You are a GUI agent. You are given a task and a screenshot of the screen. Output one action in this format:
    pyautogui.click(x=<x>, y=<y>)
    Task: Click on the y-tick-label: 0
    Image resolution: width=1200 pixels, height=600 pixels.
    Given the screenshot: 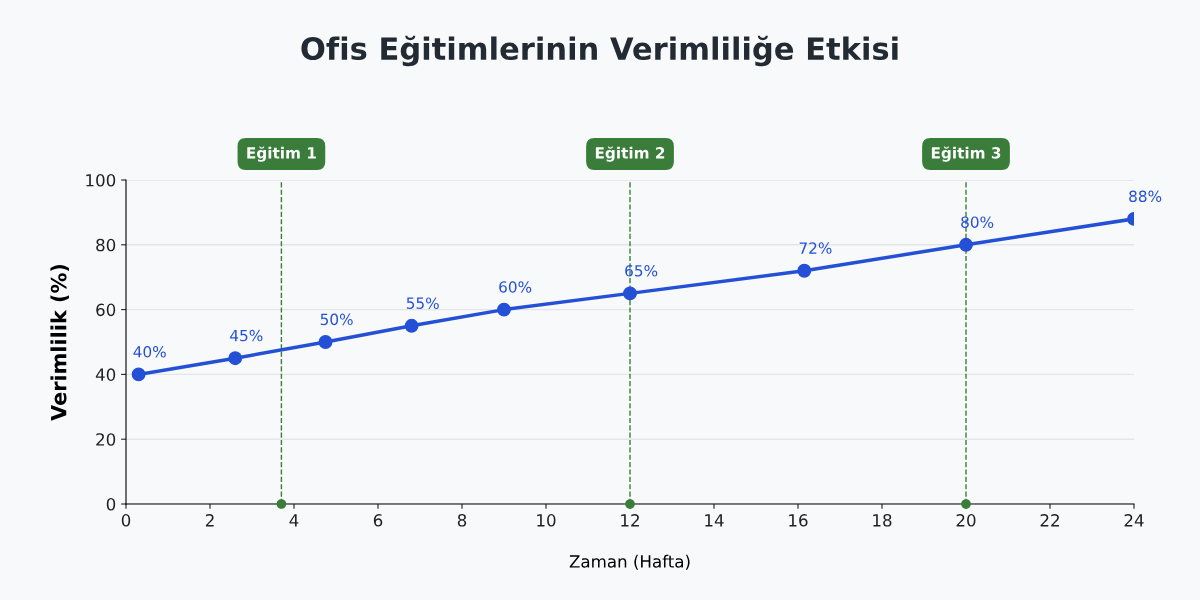 What is the action you would take?
    pyautogui.click(x=111, y=504)
    